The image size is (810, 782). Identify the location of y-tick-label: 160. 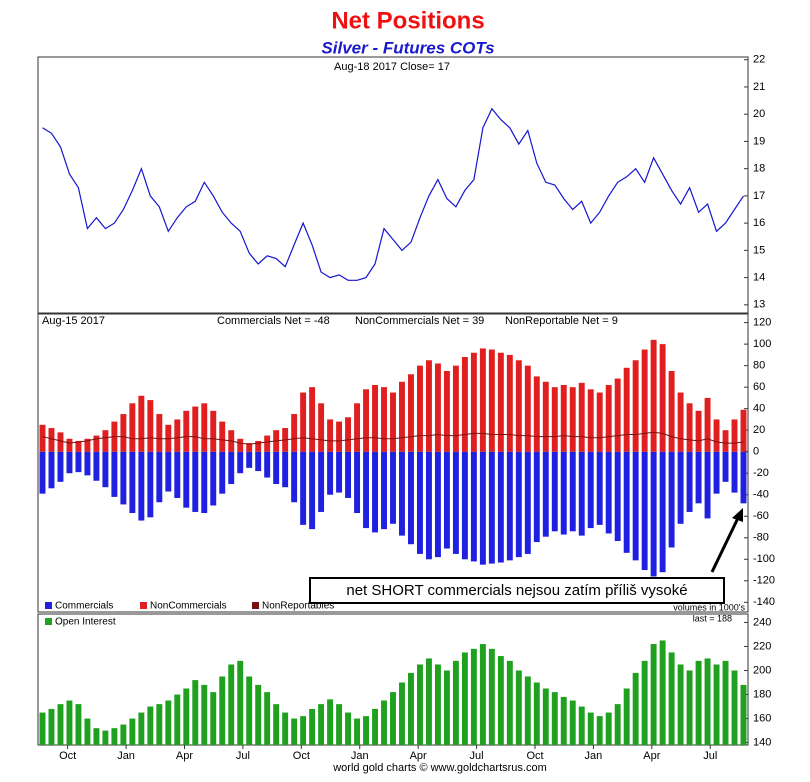
(762, 718).